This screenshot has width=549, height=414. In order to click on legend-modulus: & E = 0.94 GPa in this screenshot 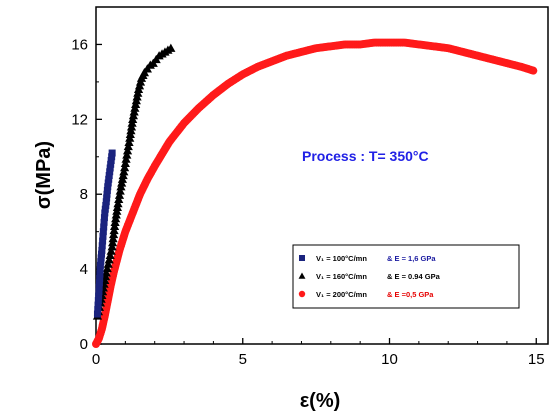, I will do `click(414, 276)`.